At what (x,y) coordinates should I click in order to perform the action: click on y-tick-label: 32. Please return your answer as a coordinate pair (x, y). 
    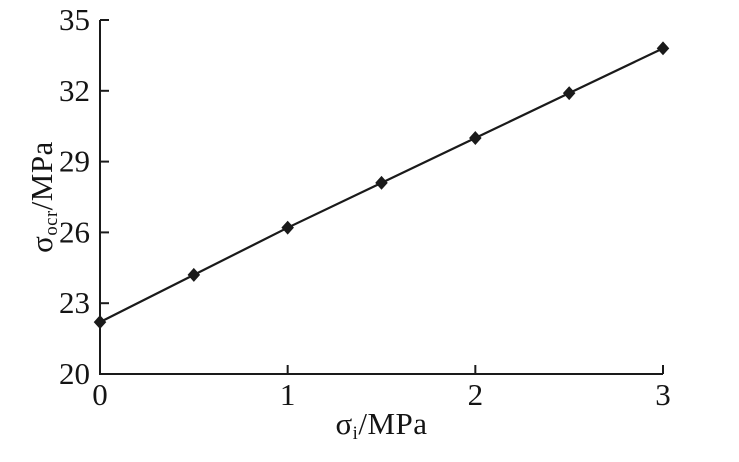
    Looking at the image, I should click on (74, 90).